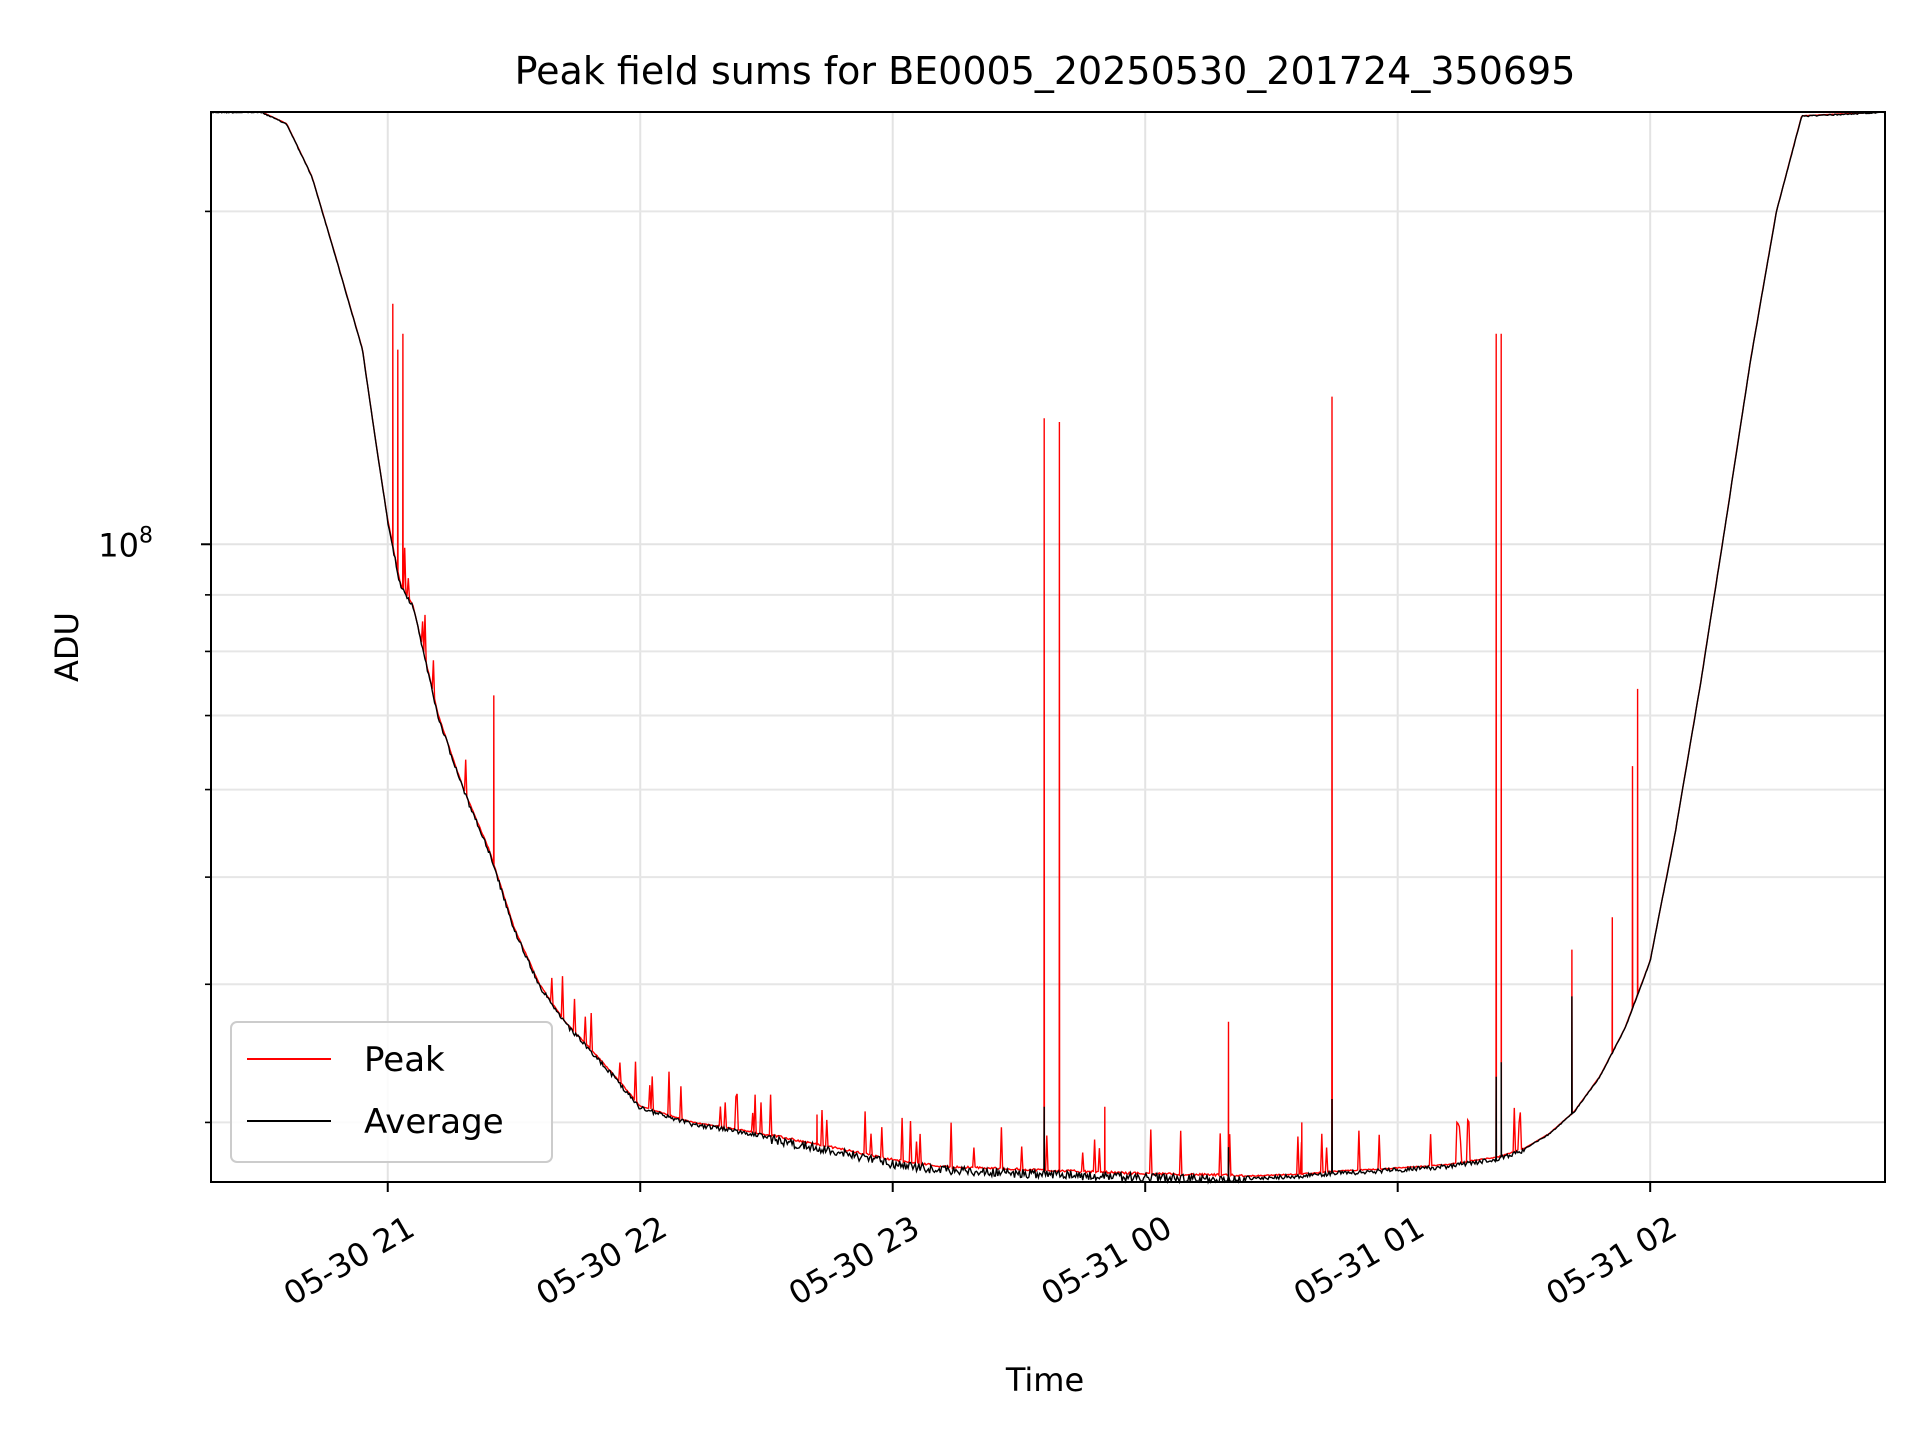  I want to click on x-tick-label: 05-30 22, so click(602, 1260).